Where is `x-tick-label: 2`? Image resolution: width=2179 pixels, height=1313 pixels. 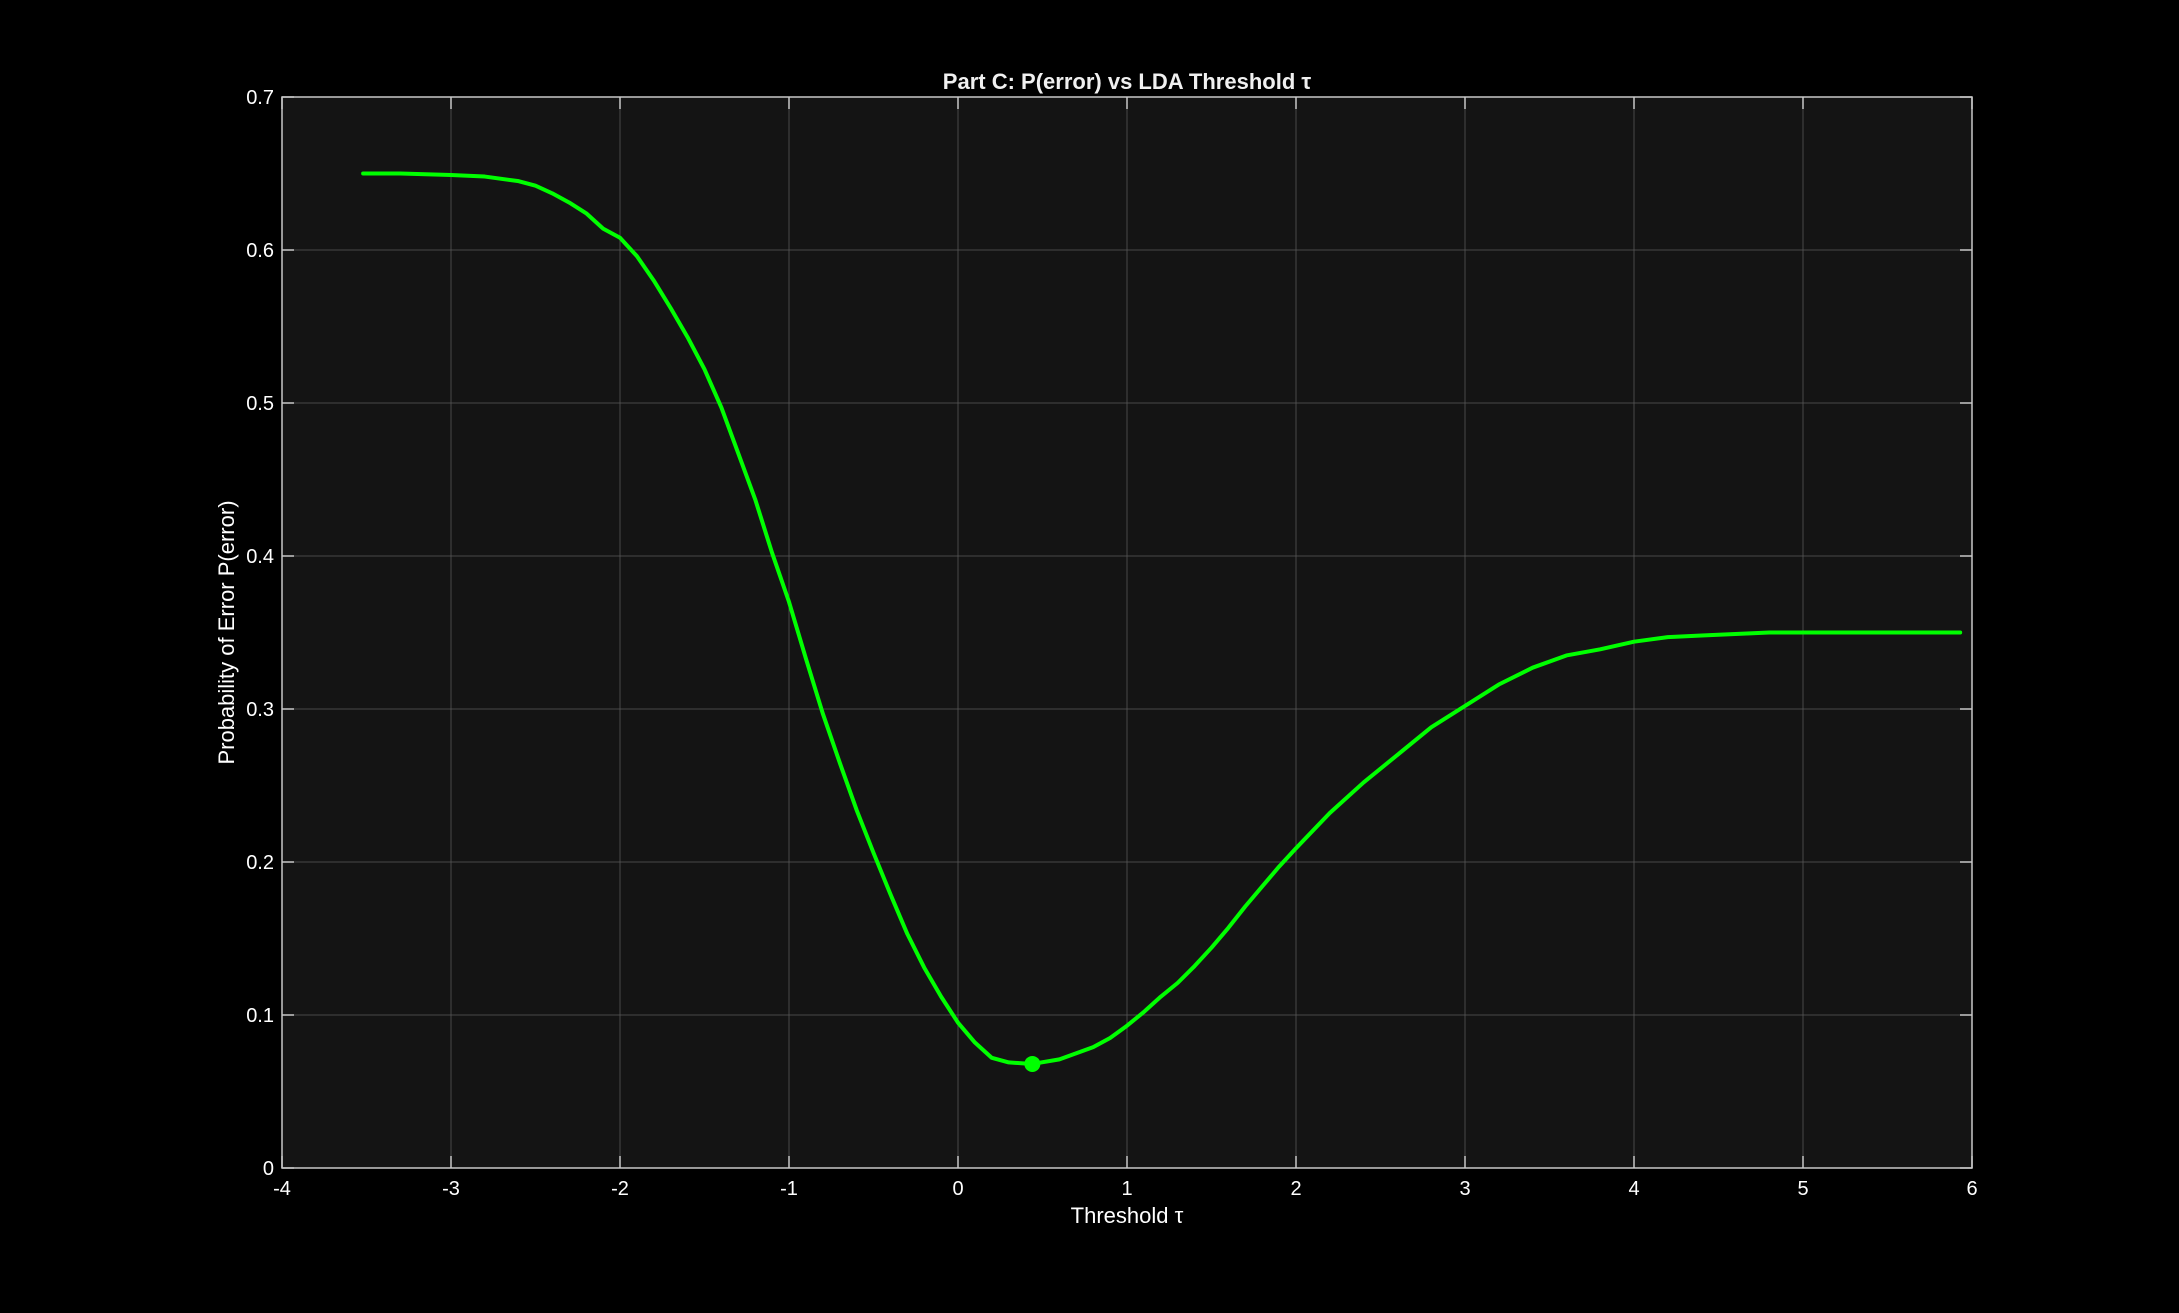
x-tick-label: 2 is located at coordinates (1295, 1189).